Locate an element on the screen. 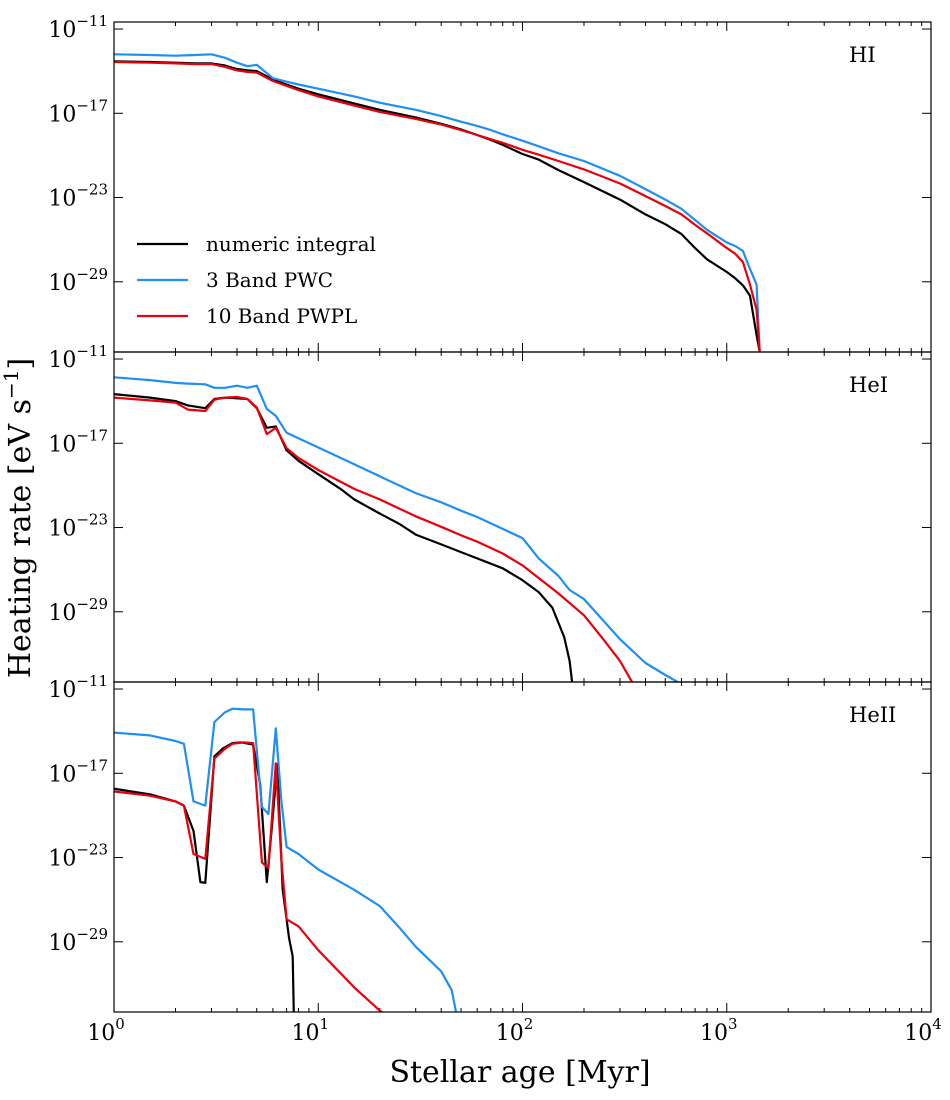 The height and width of the screenshot is (1100, 950). series-group is located at coordinates (286, 859).